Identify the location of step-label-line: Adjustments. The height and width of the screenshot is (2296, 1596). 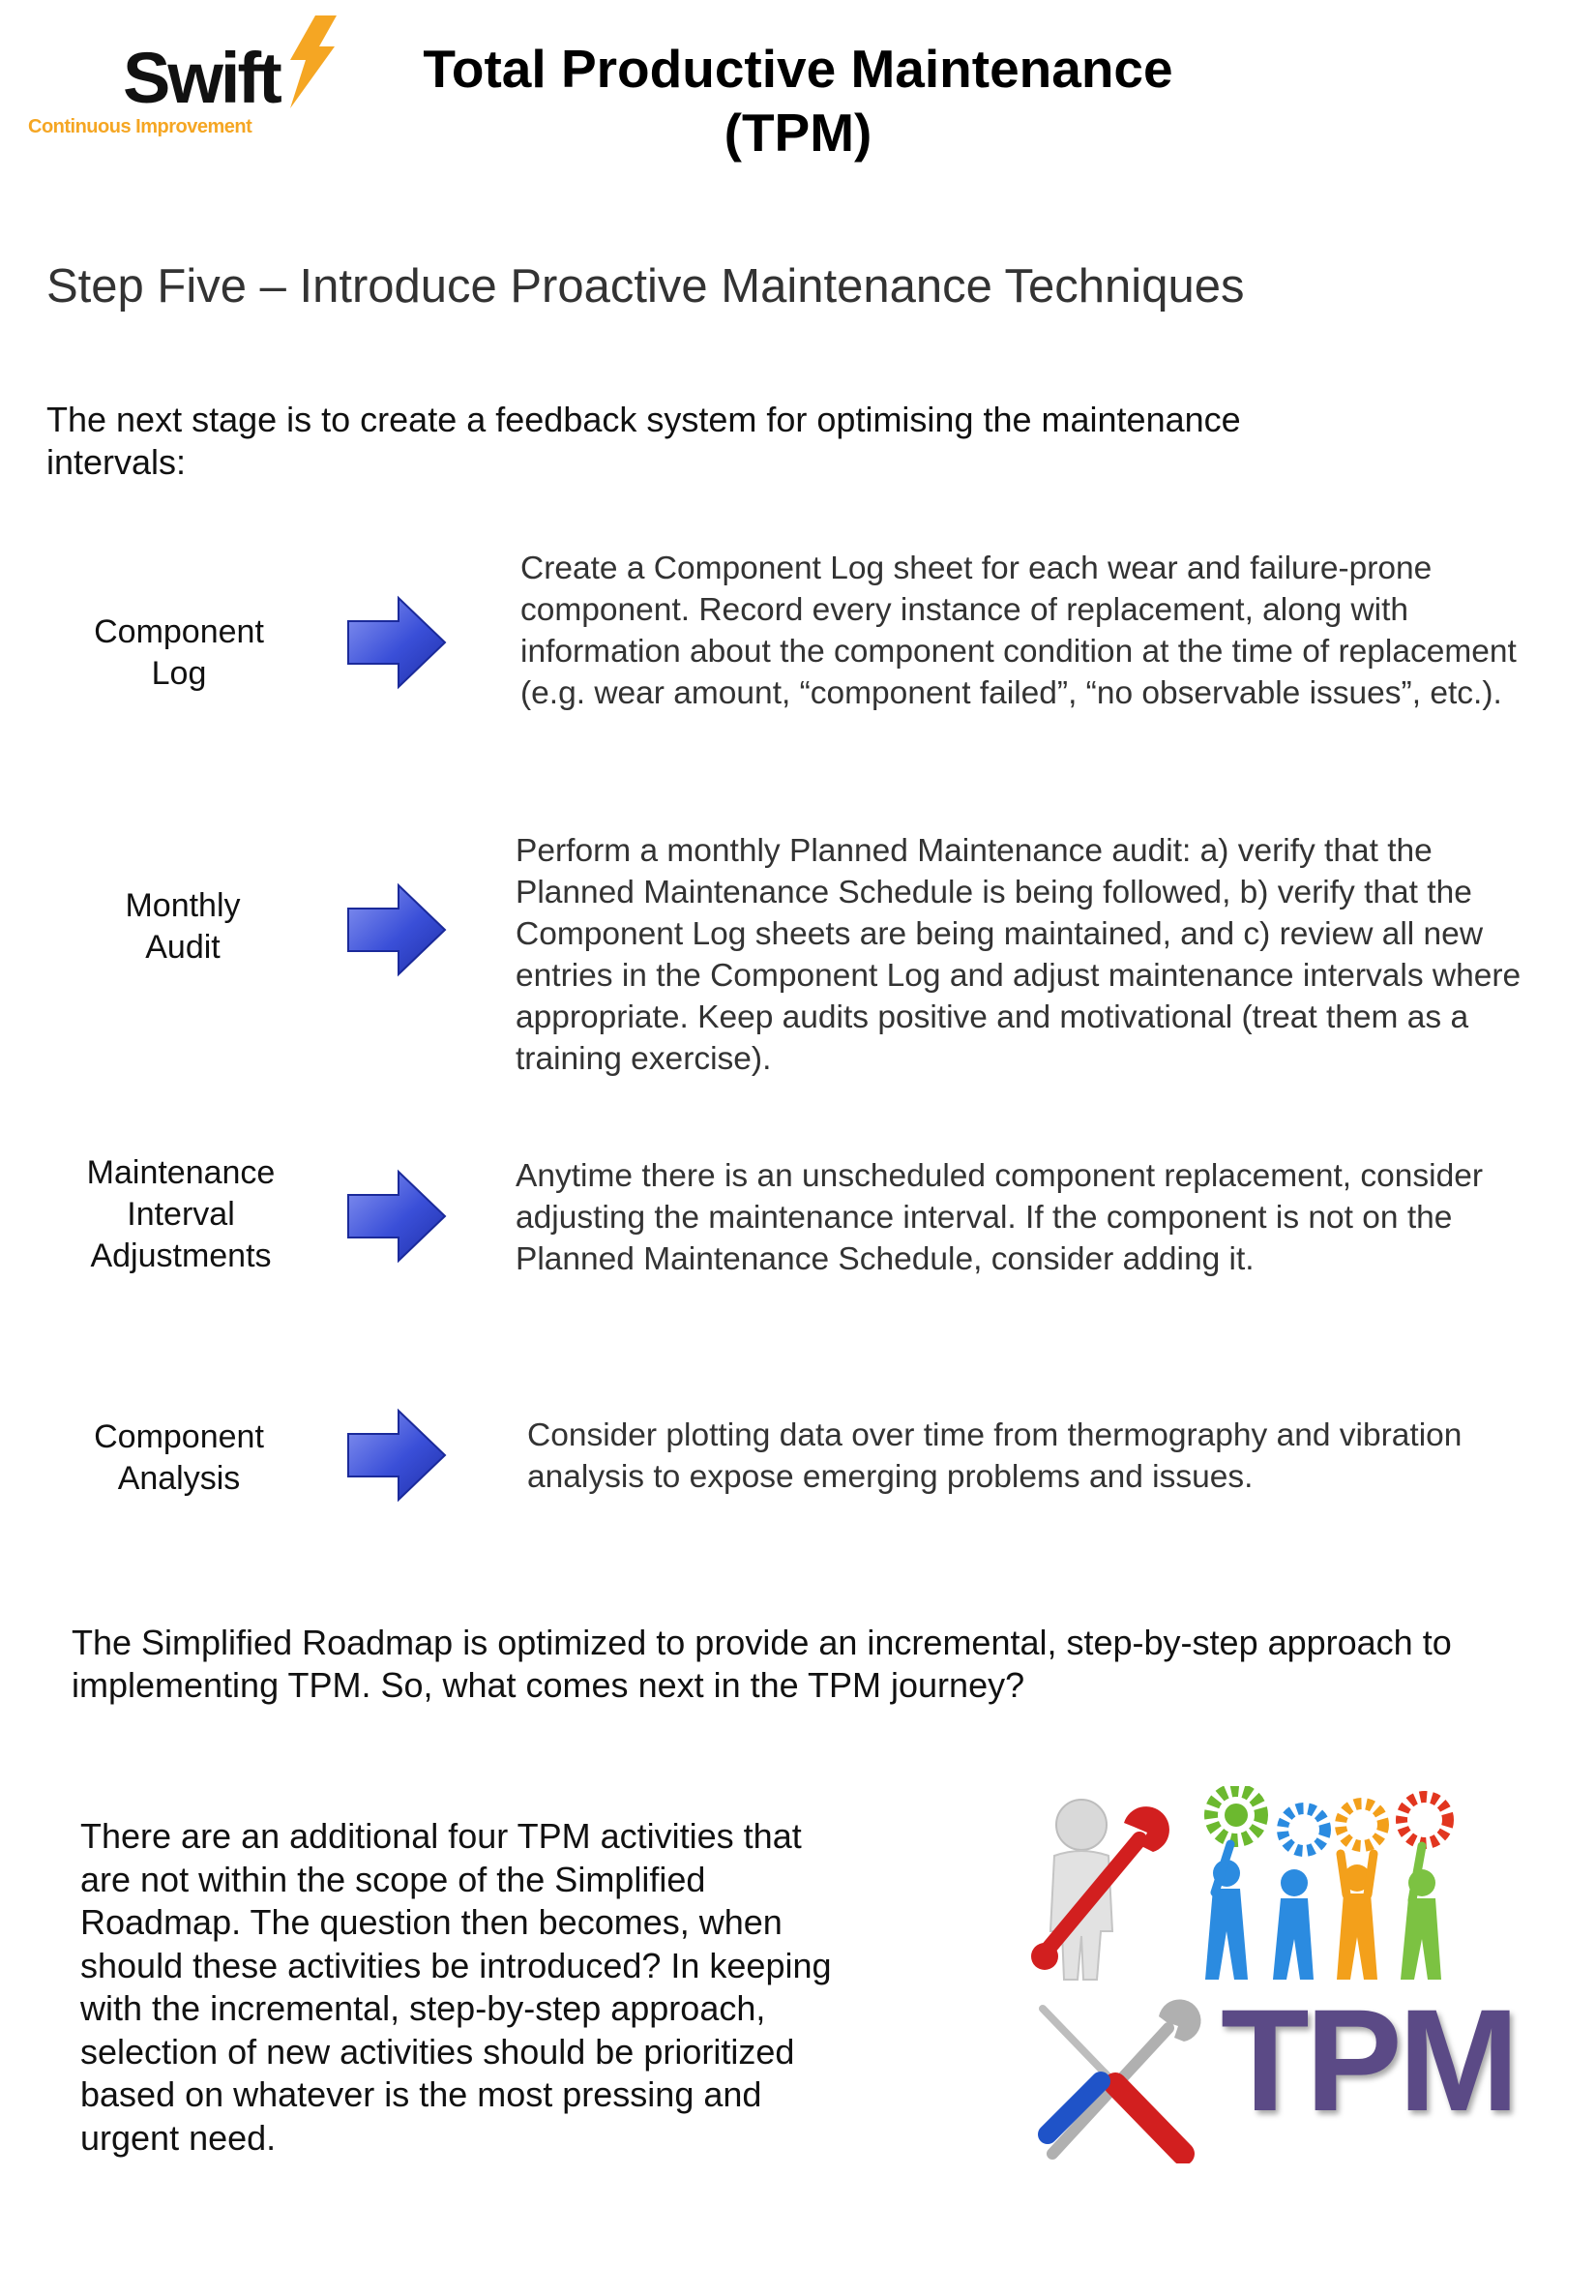
(181, 1255).